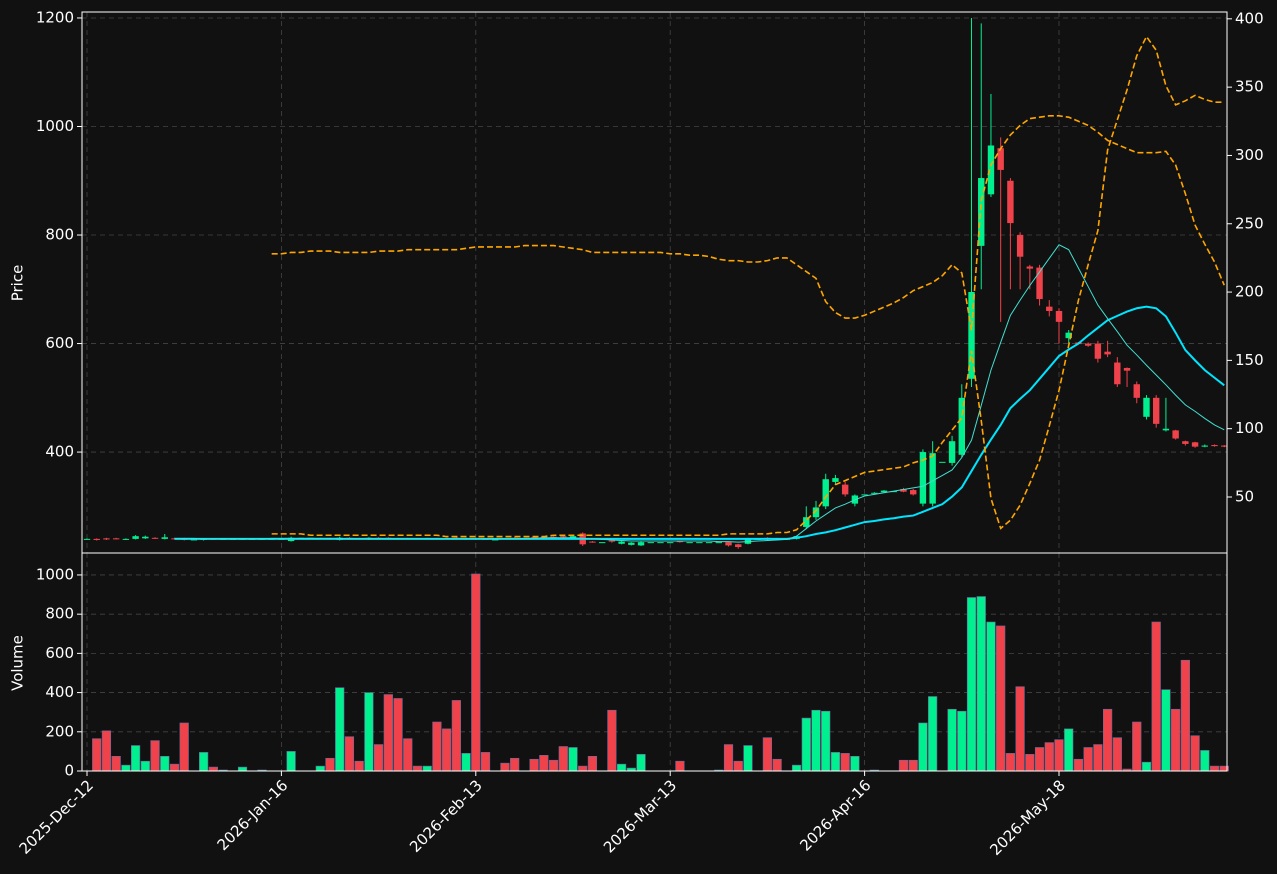 This screenshot has height=874, width=1277. I want to click on volume-tick-label: 200, so click(59, 731).